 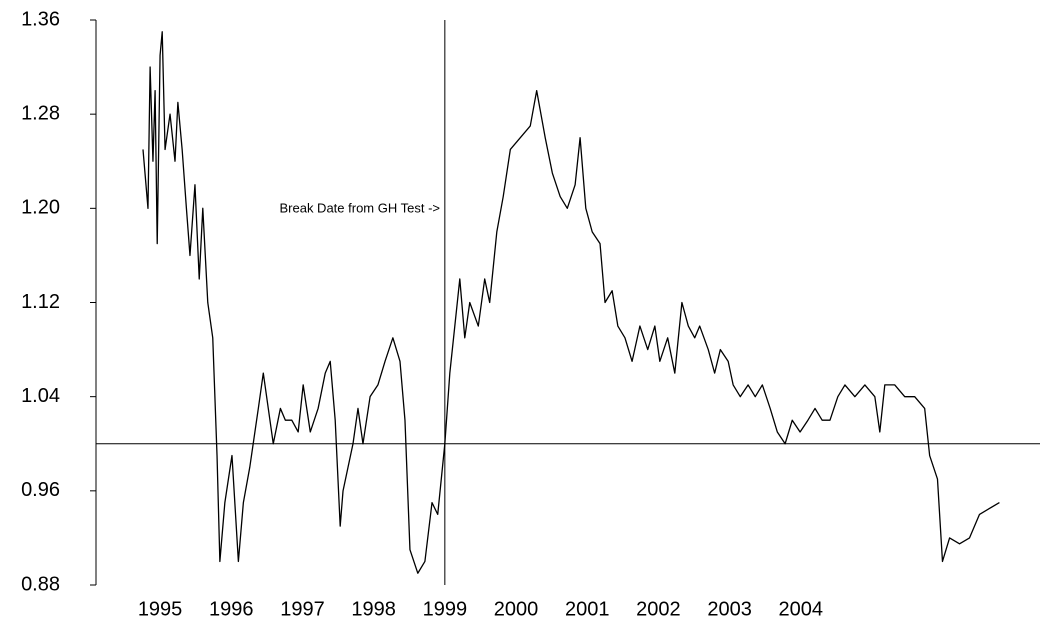 What do you see at coordinates (359, 207) in the screenshot?
I see `annotation: Break Date from GH Test ->` at bounding box center [359, 207].